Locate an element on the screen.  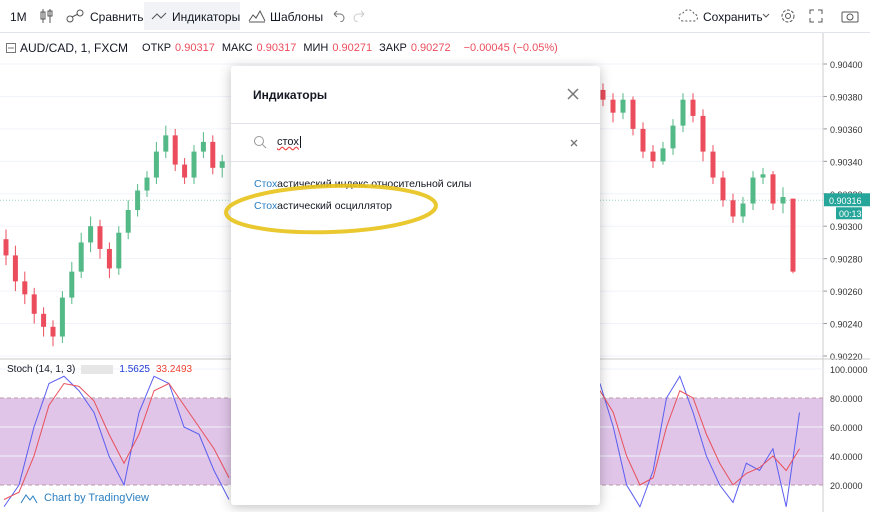
collapse-icon is located at coordinates (11, 48).